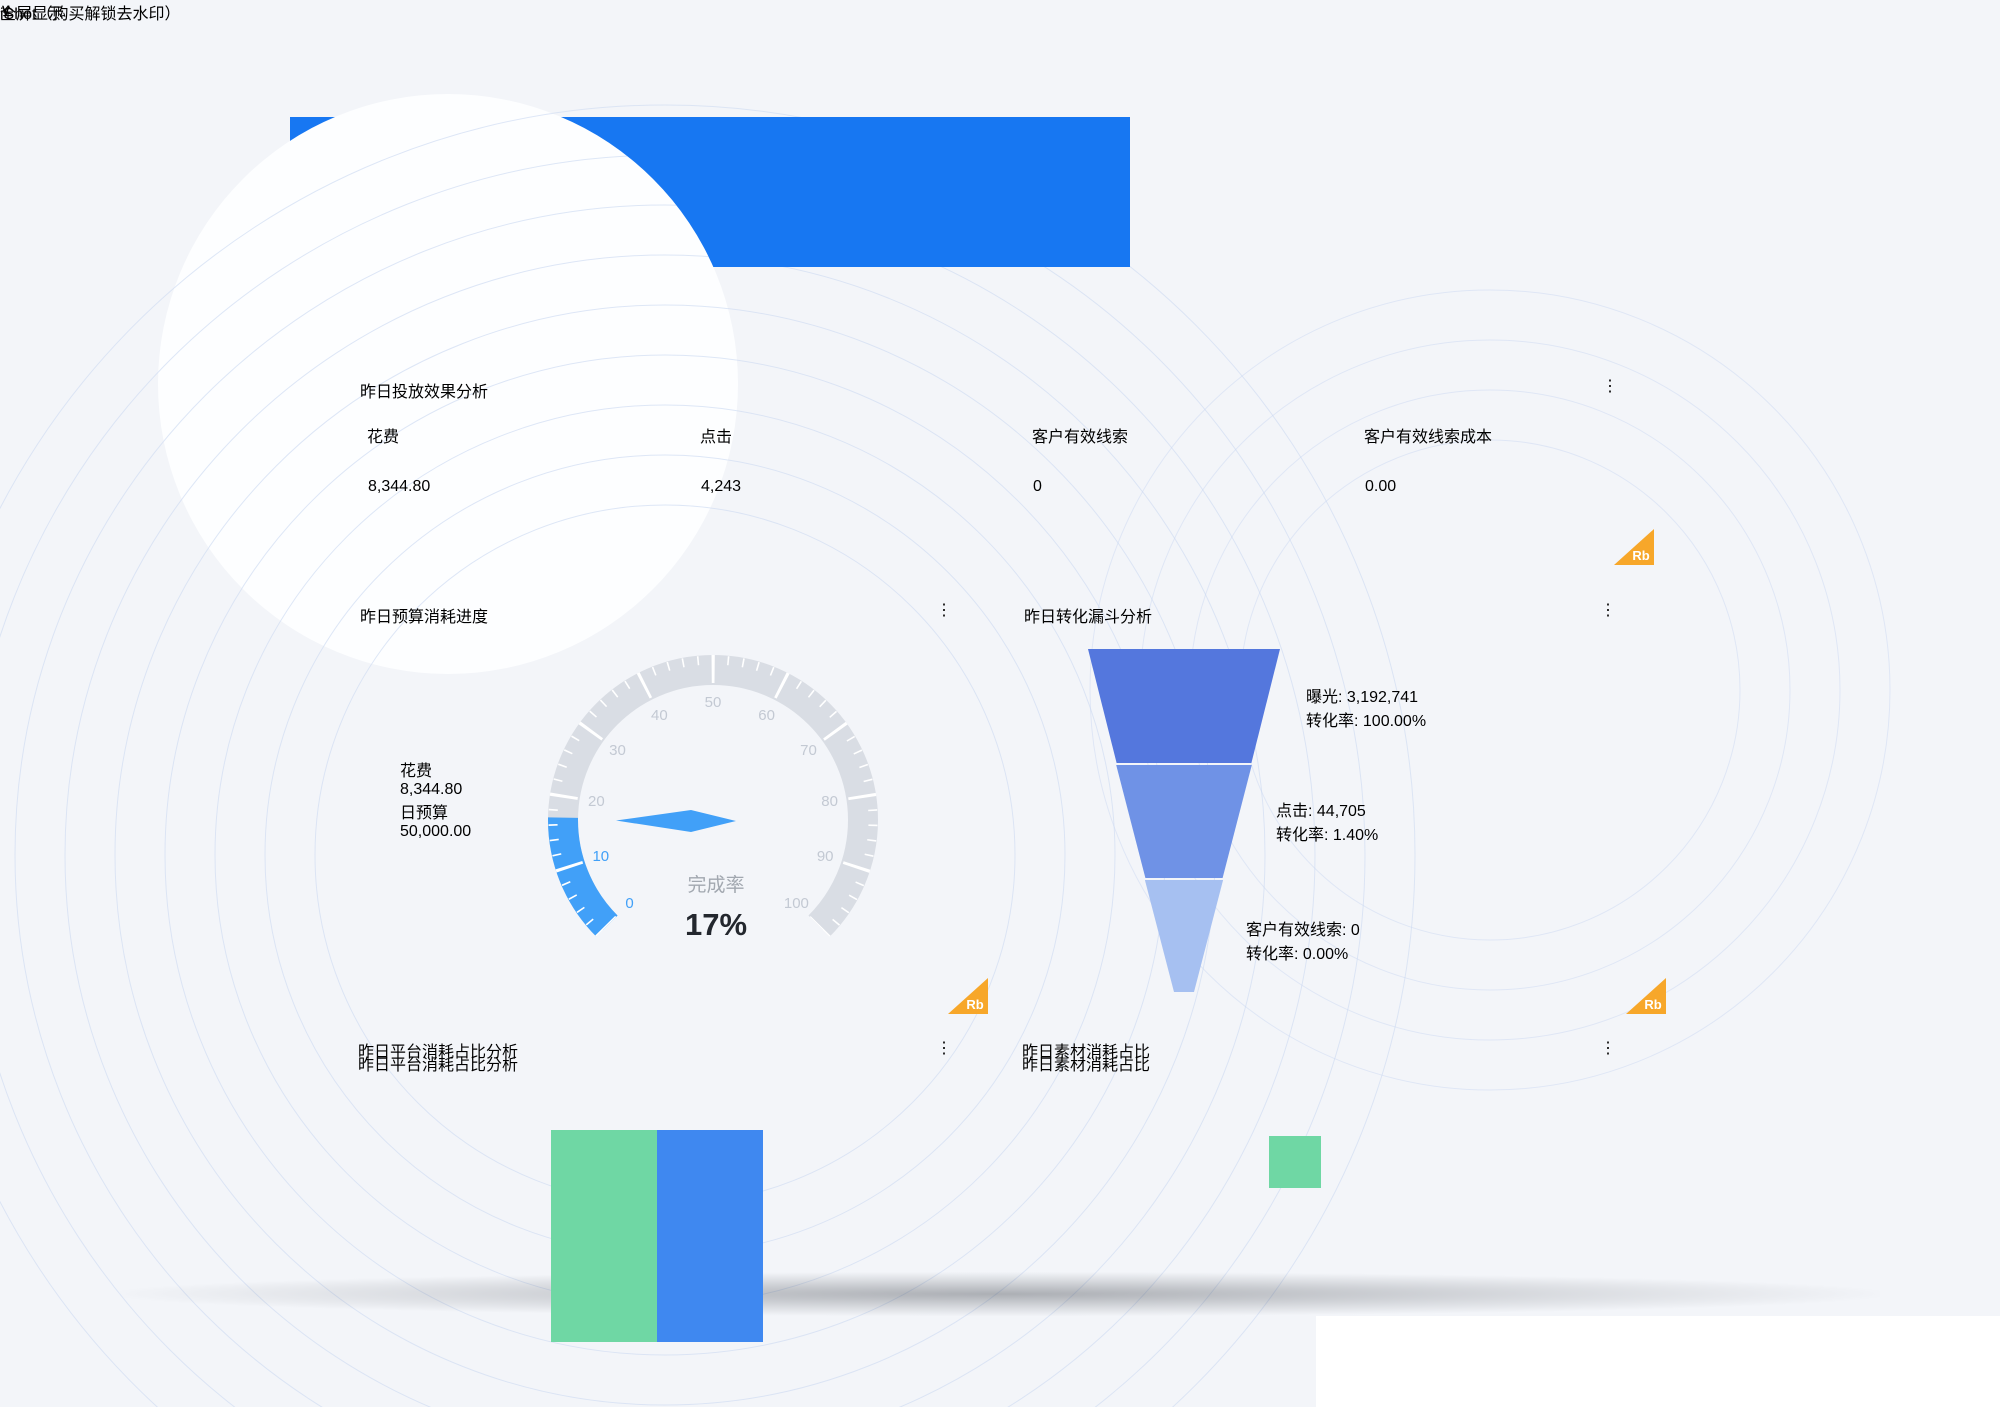  I want to click on svg-text: 20, so click(596, 801).